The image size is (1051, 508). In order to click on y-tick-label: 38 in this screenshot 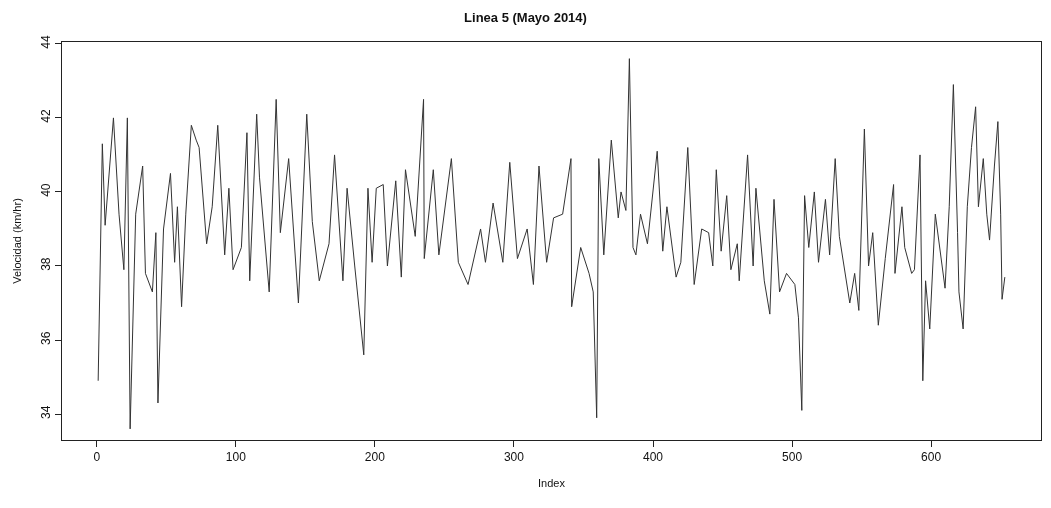, I will do `click(46, 264)`.